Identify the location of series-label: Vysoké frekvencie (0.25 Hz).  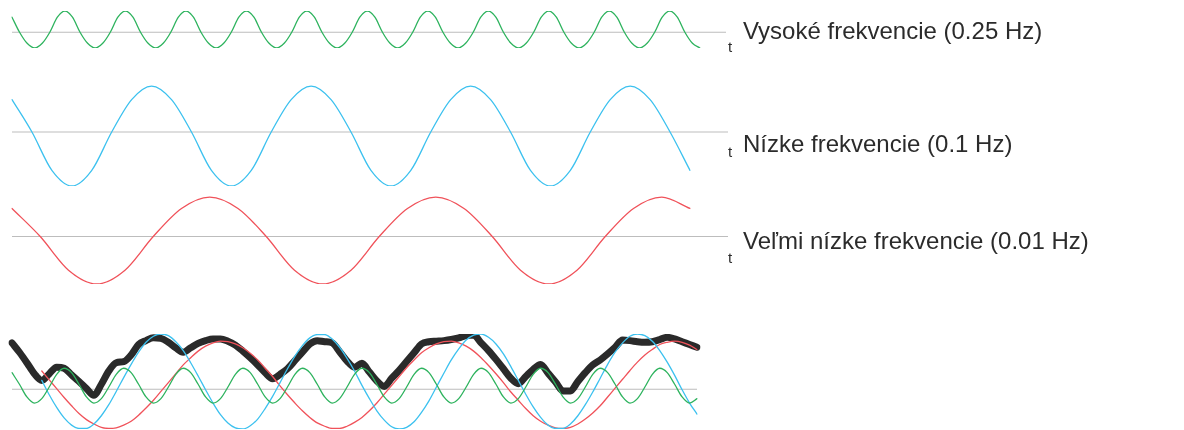
(893, 30).